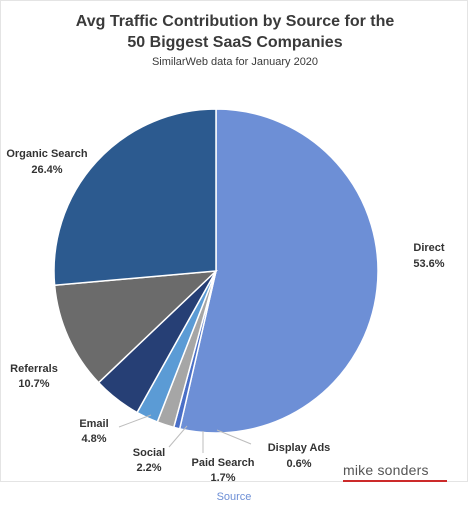 This screenshot has width=468, height=512. I want to click on source-link: Source, so click(234, 497).